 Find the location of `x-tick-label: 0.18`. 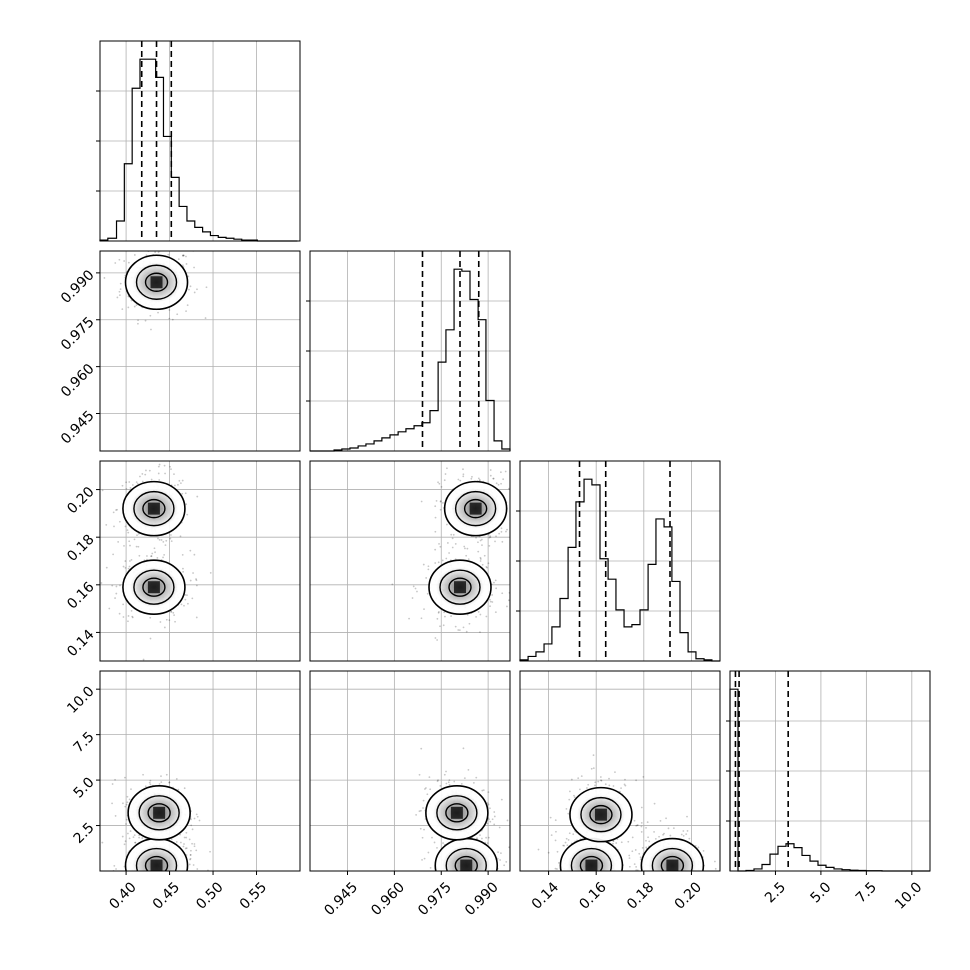

x-tick-label: 0.18 is located at coordinates (640, 895).